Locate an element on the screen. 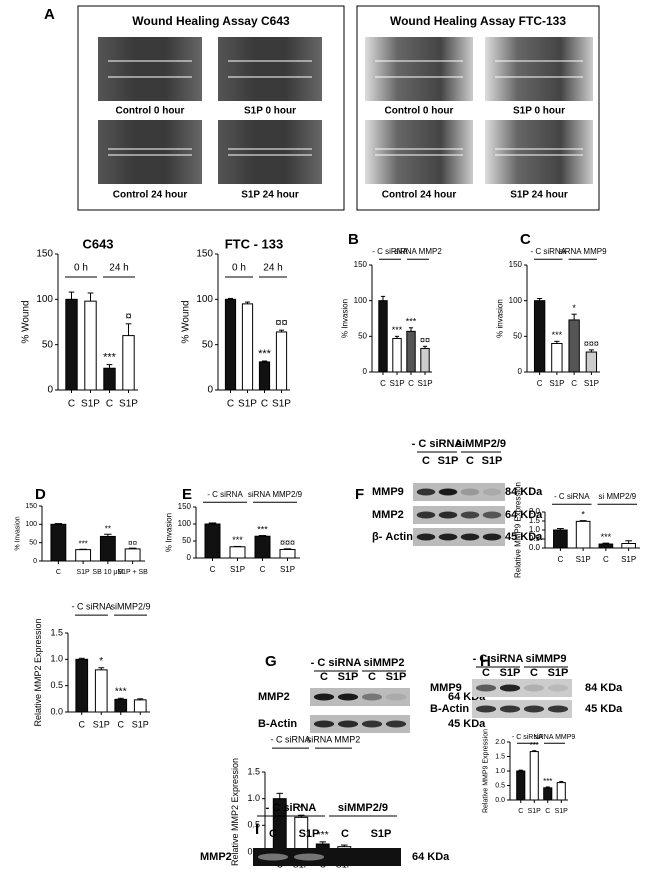 This screenshot has height=873, width=671. size-label: 84 KDa is located at coordinates (524, 492).